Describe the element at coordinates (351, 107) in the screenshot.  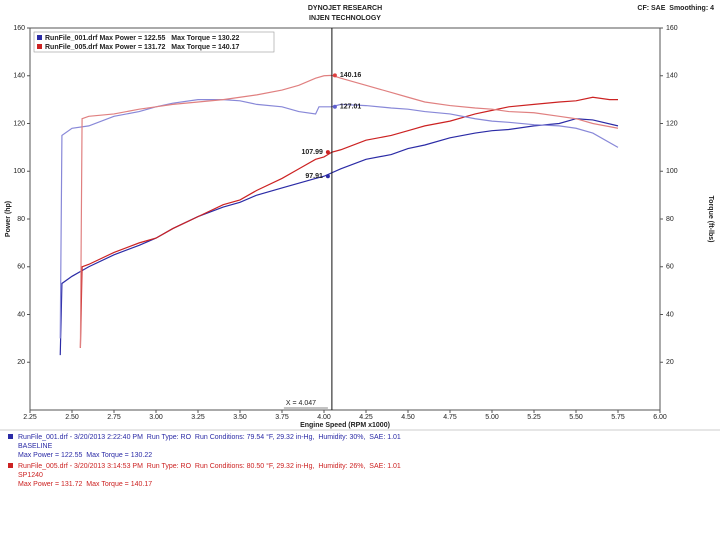
I see `marker-label: 127.01` at that location.